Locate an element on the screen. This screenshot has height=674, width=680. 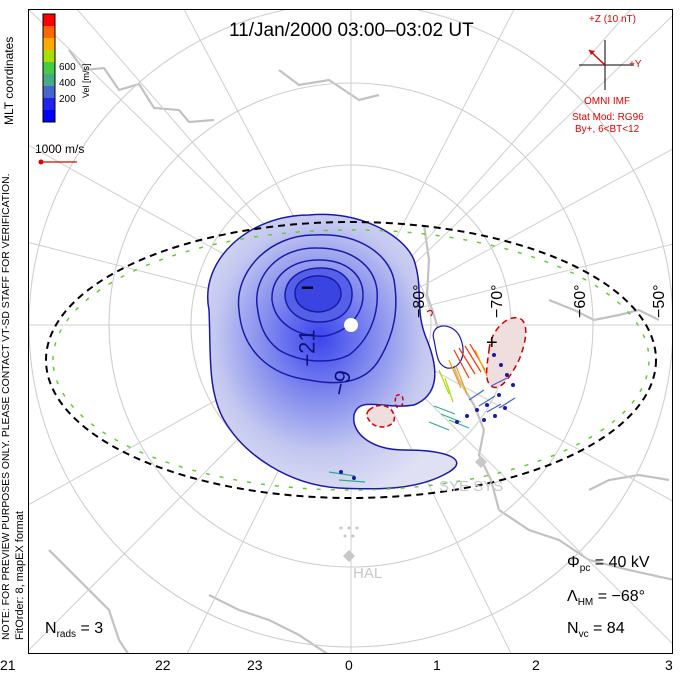
contour-label-21: −21 is located at coordinates (307, 348).